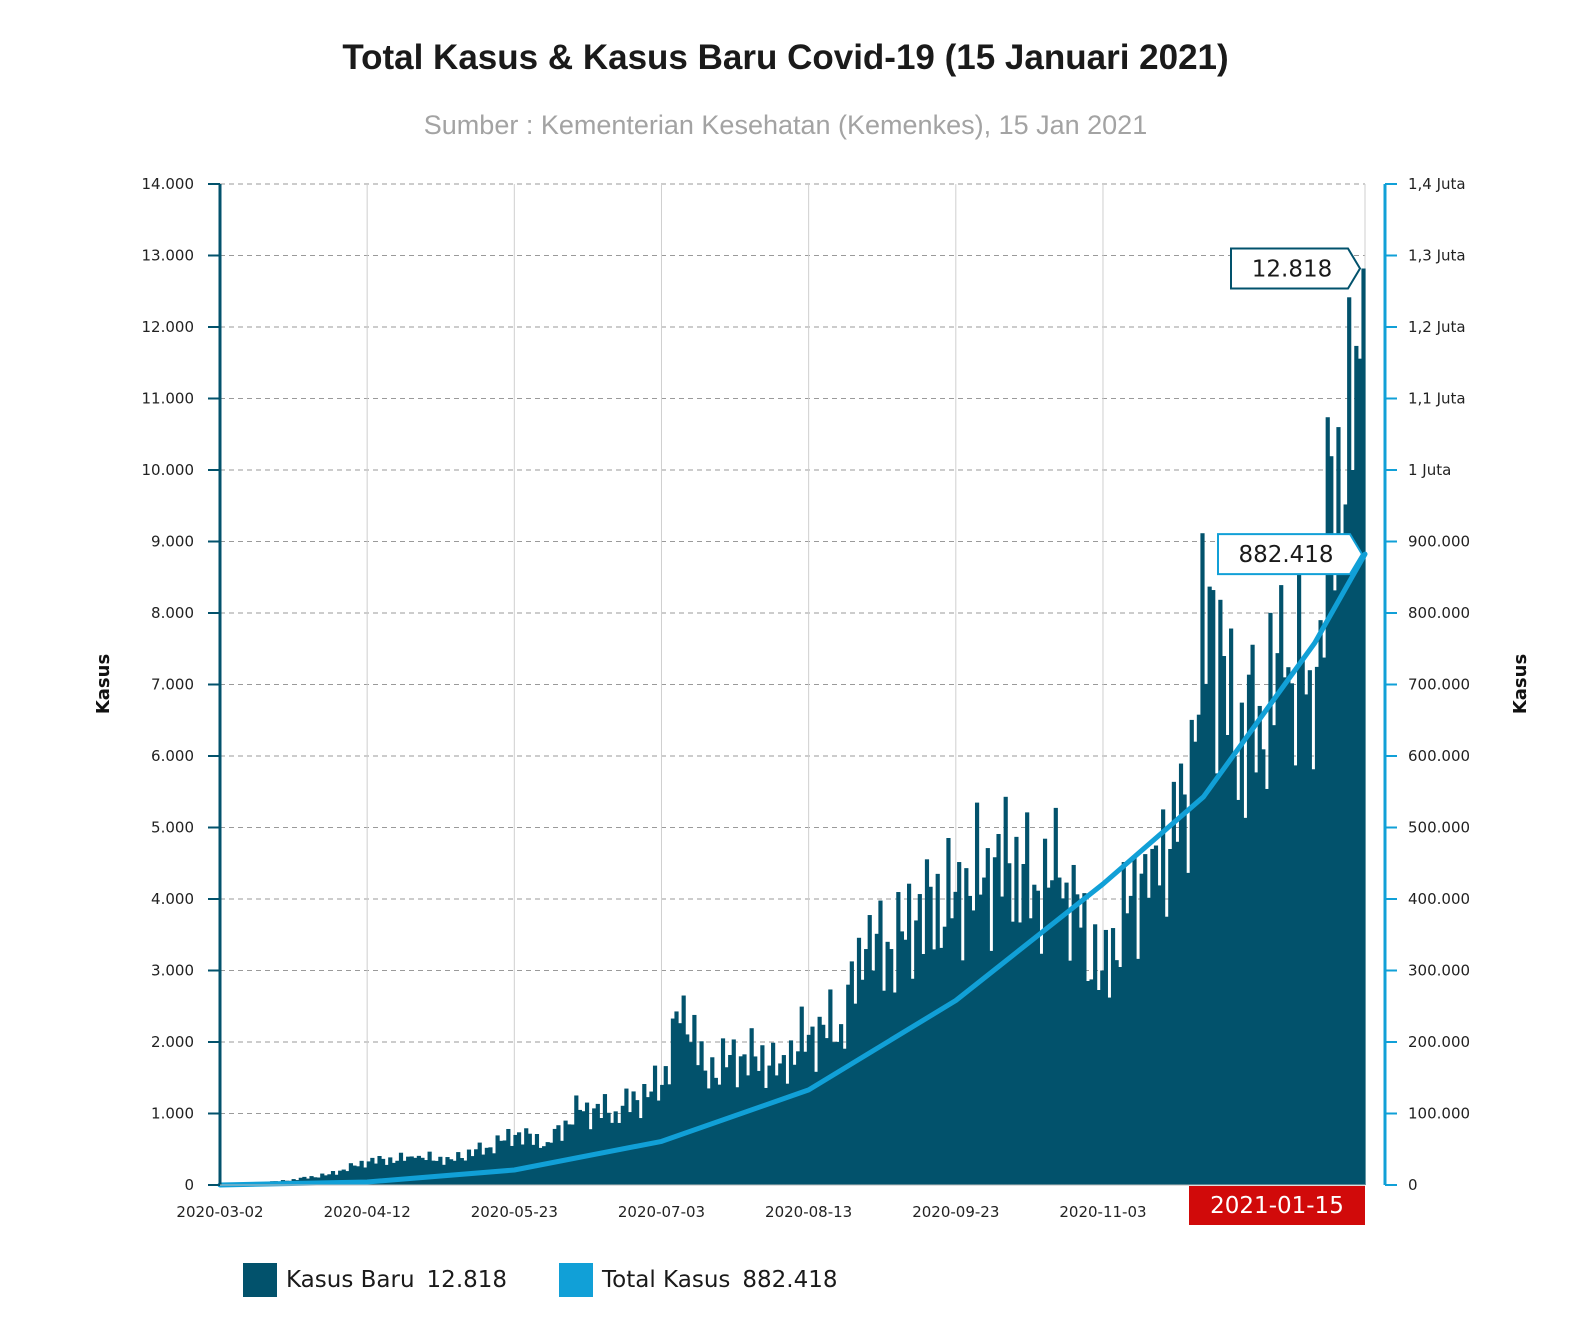 This screenshot has height=1329, width=1571. What do you see at coordinates (790, 1280) in the screenshot?
I see `legend-value-total-kasus: 882.418` at bounding box center [790, 1280].